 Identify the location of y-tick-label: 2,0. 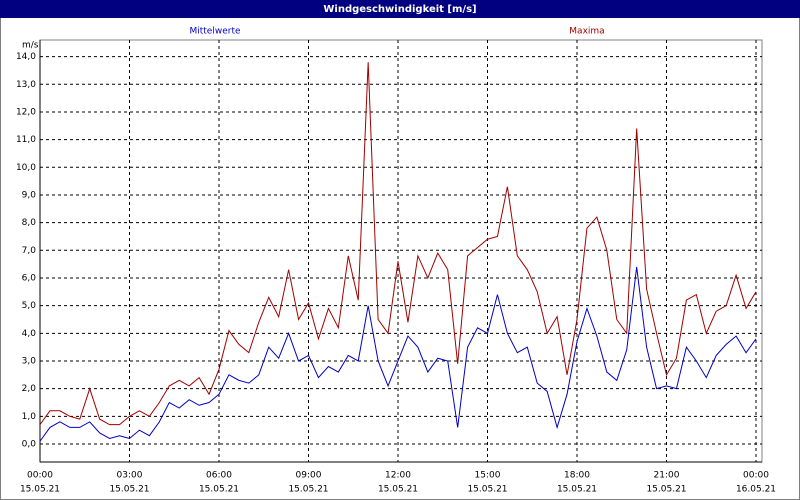
(29, 389).